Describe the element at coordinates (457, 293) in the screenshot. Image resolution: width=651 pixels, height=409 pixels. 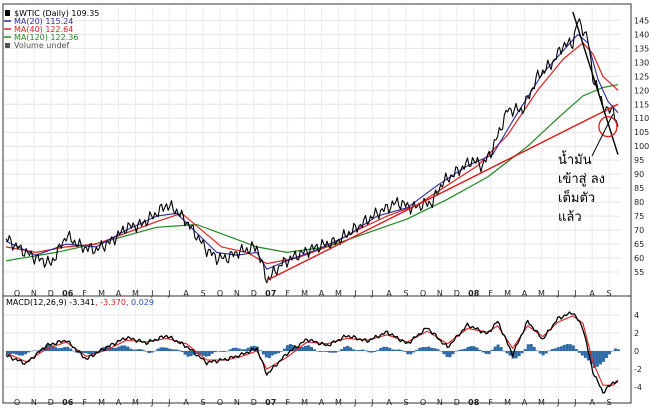
I see `price-x-tick-label: D` at that location.